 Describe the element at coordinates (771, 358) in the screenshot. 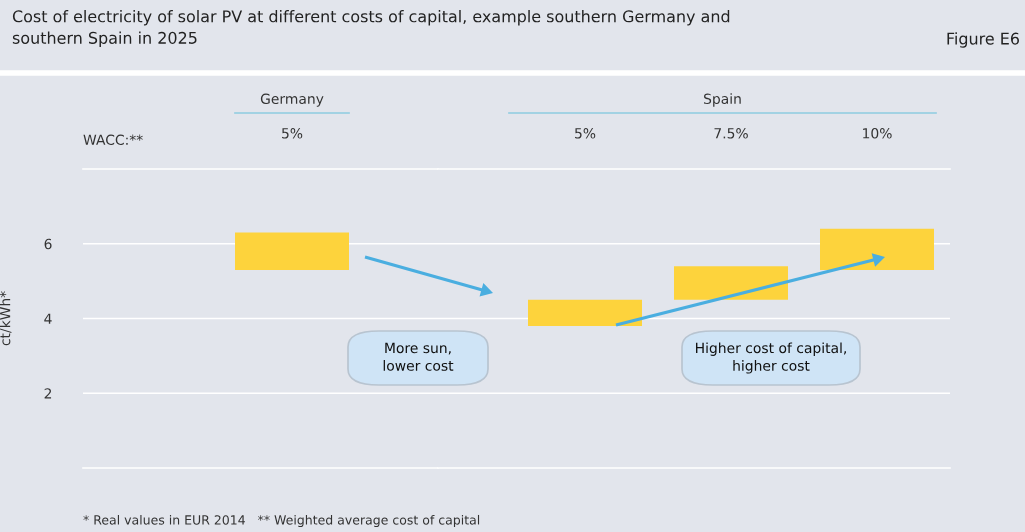

I see `annotation: Higher cost of capital, higher cost` at that location.